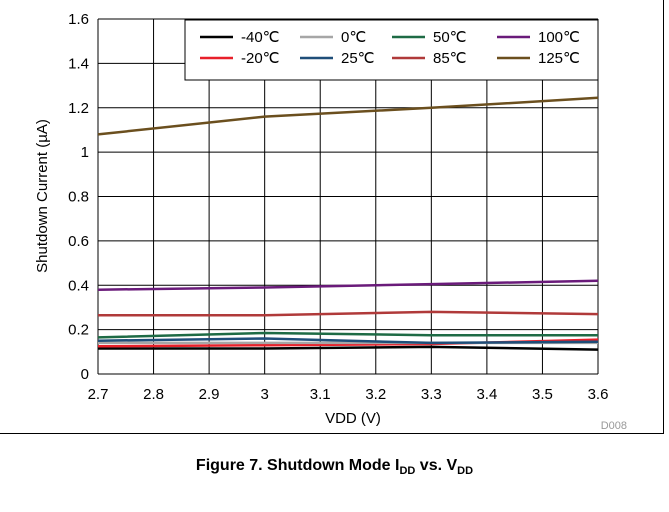  I want to click on y-tick-label: 0.6, so click(78, 241).